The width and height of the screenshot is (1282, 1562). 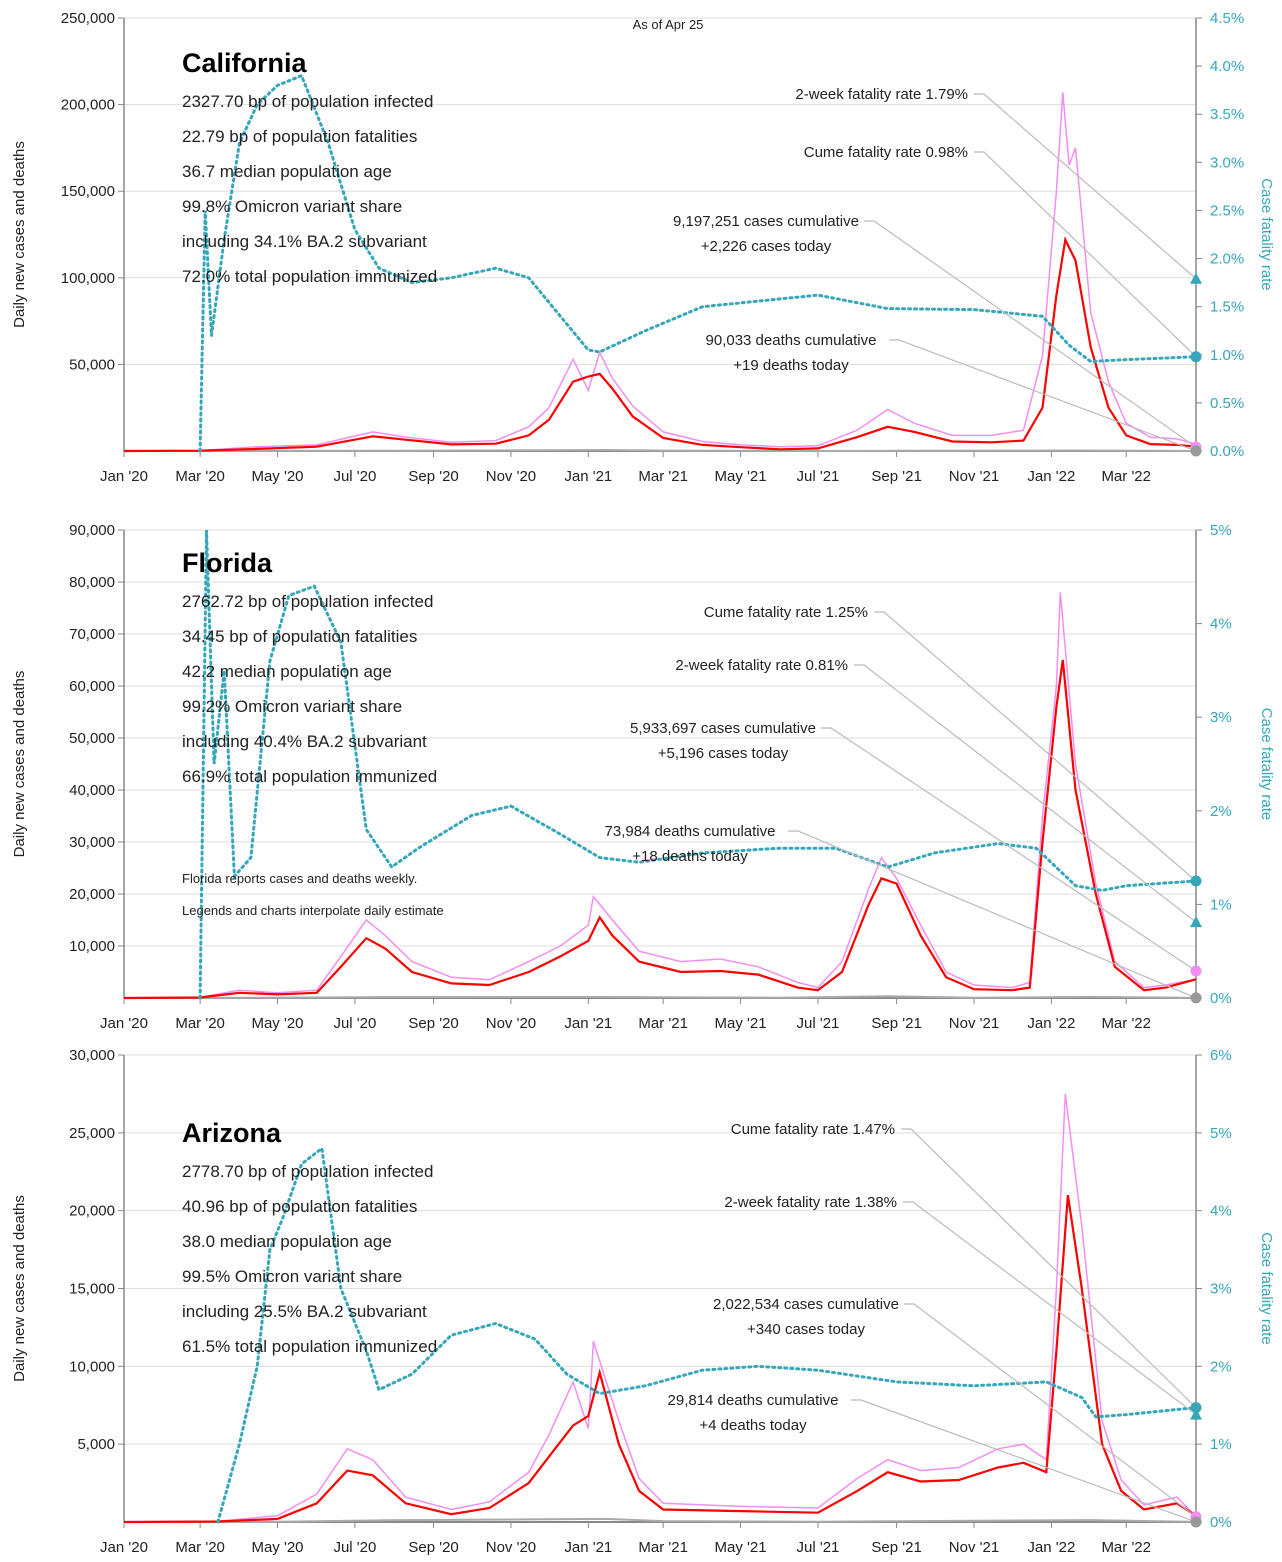 I want to click on state-stat: 38.0 median population age, so click(x=287, y=1241).